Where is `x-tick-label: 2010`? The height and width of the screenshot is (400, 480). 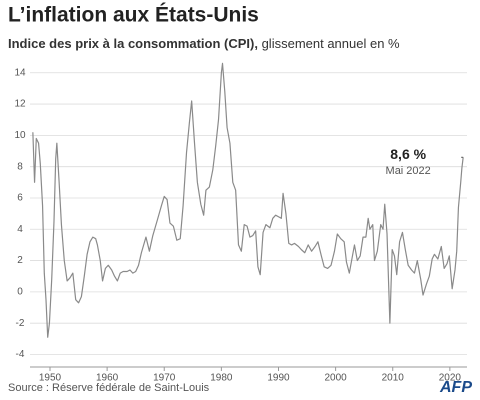
x-tick-label: 2010 is located at coordinates (393, 378).